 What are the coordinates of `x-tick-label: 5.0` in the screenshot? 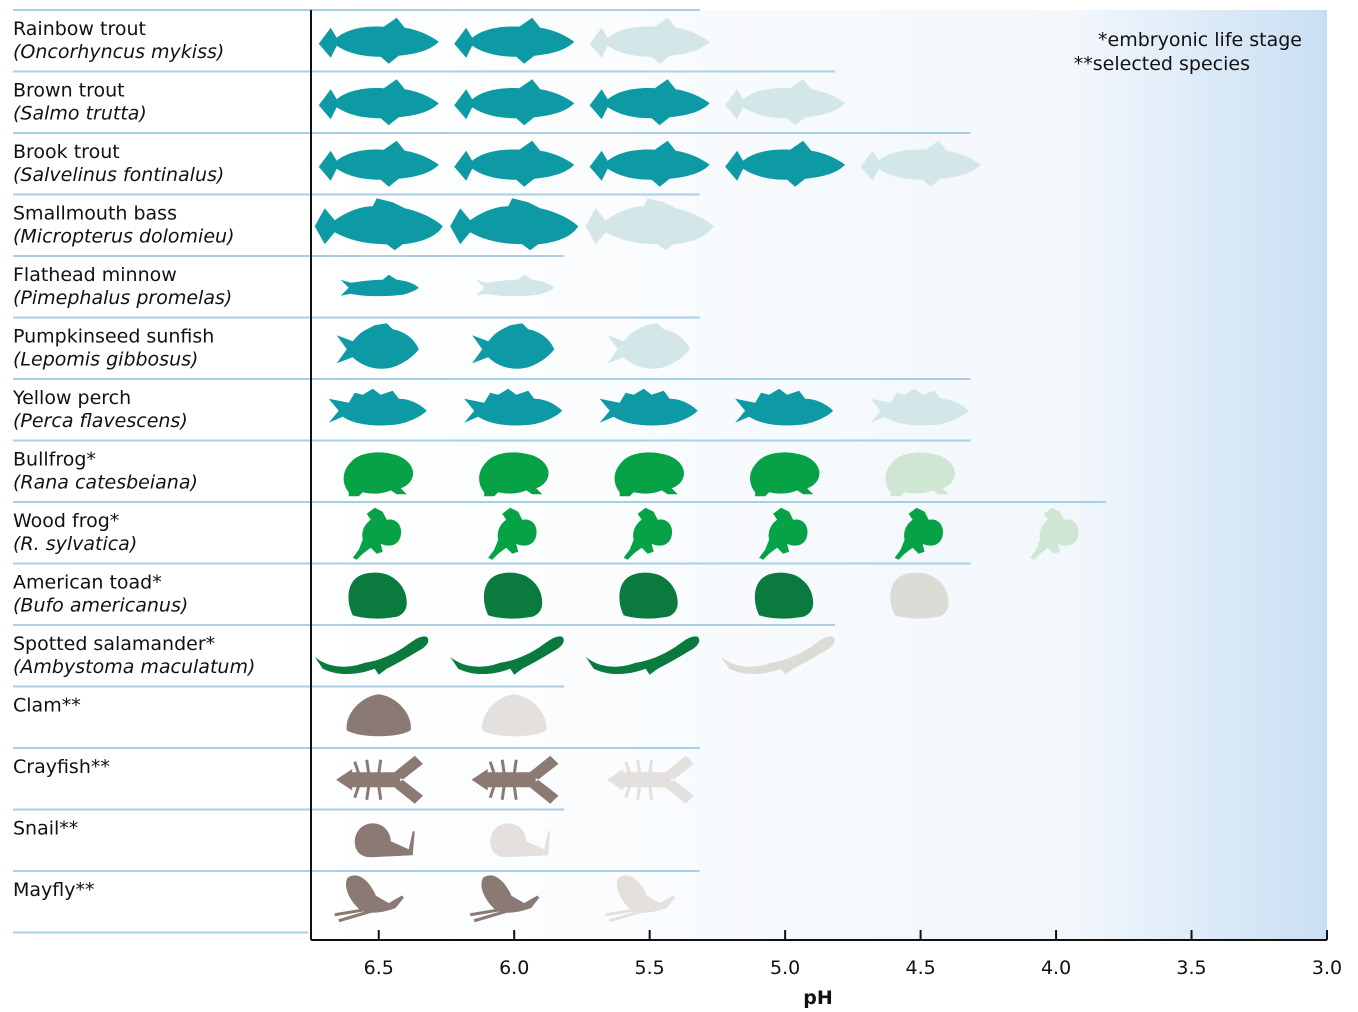 It's located at (785, 968).